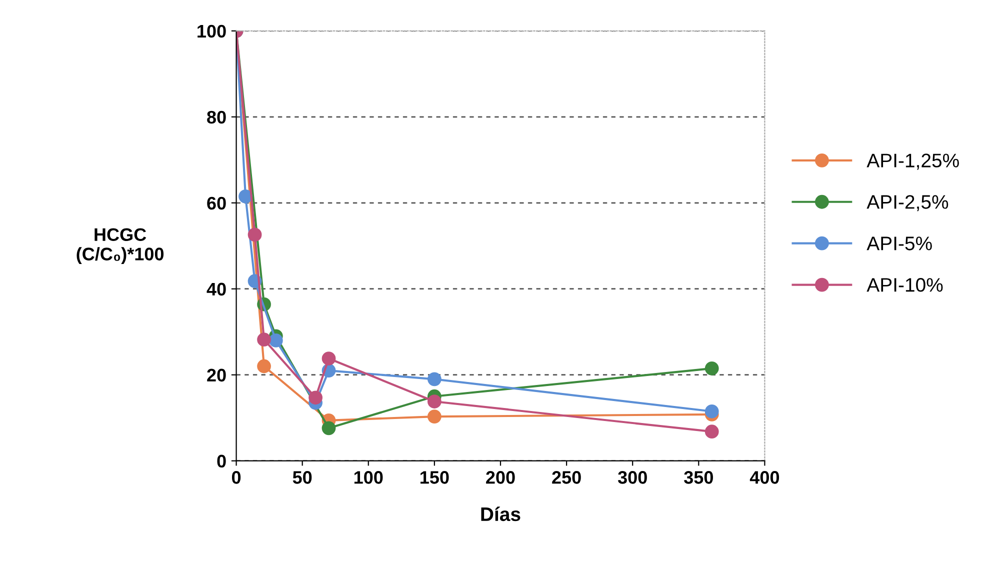 Image resolution: width=997 pixels, height=562 pixels. What do you see at coordinates (368, 477) in the screenshot?
I see `x-tick-label: 100` at bounding box center [368, 477].